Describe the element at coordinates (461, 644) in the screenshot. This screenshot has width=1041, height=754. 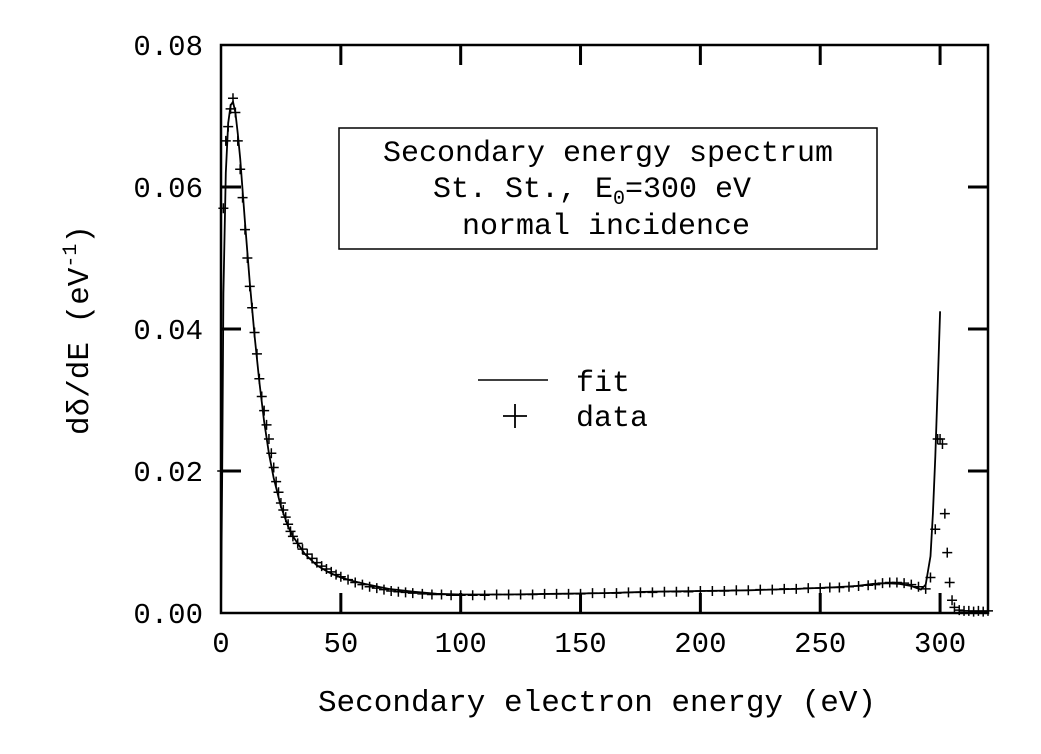
I see `x-tick-label: 100` at that location.